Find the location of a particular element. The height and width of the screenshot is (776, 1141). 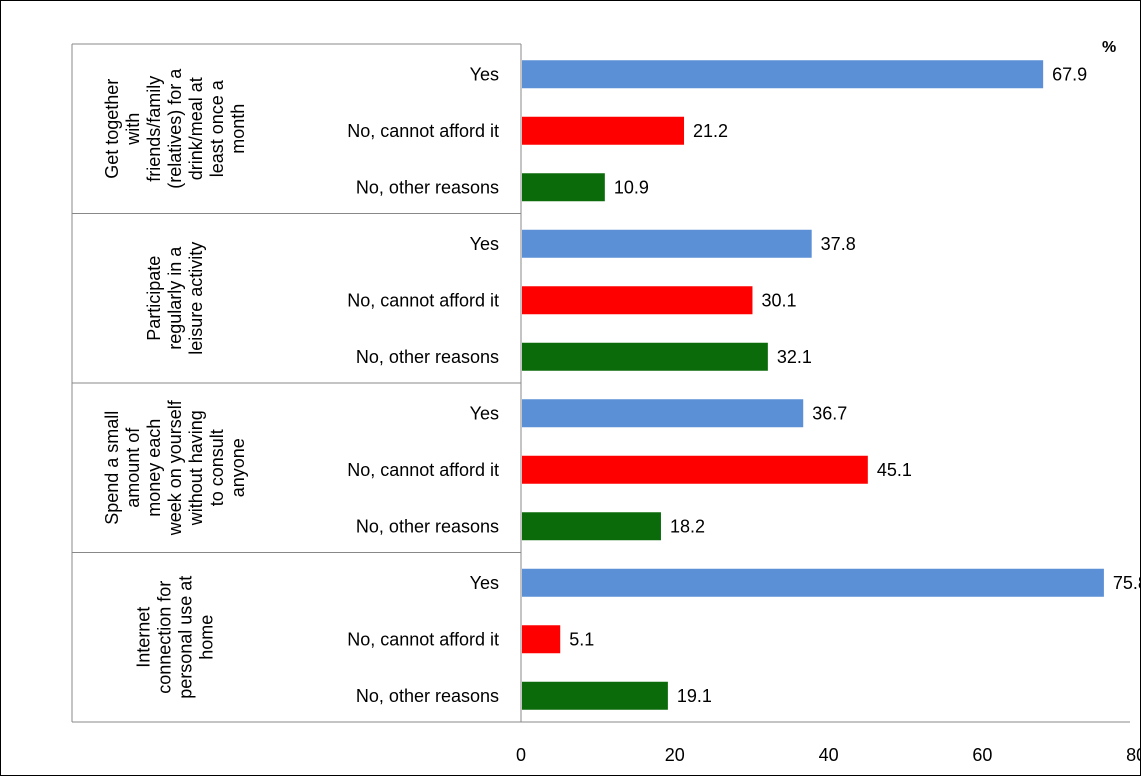

x-tick-label: 20 is located at coordinates (675, 755).